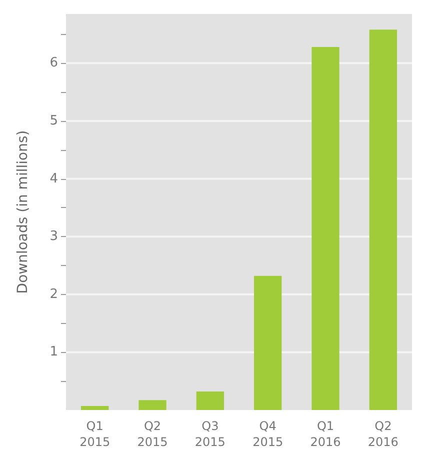 The width and height of the screenshot is (428, 470). Describe the element at coordinates (95, 434) in the screenshot. I see `x-tick-label: Q1 2015` at that location.